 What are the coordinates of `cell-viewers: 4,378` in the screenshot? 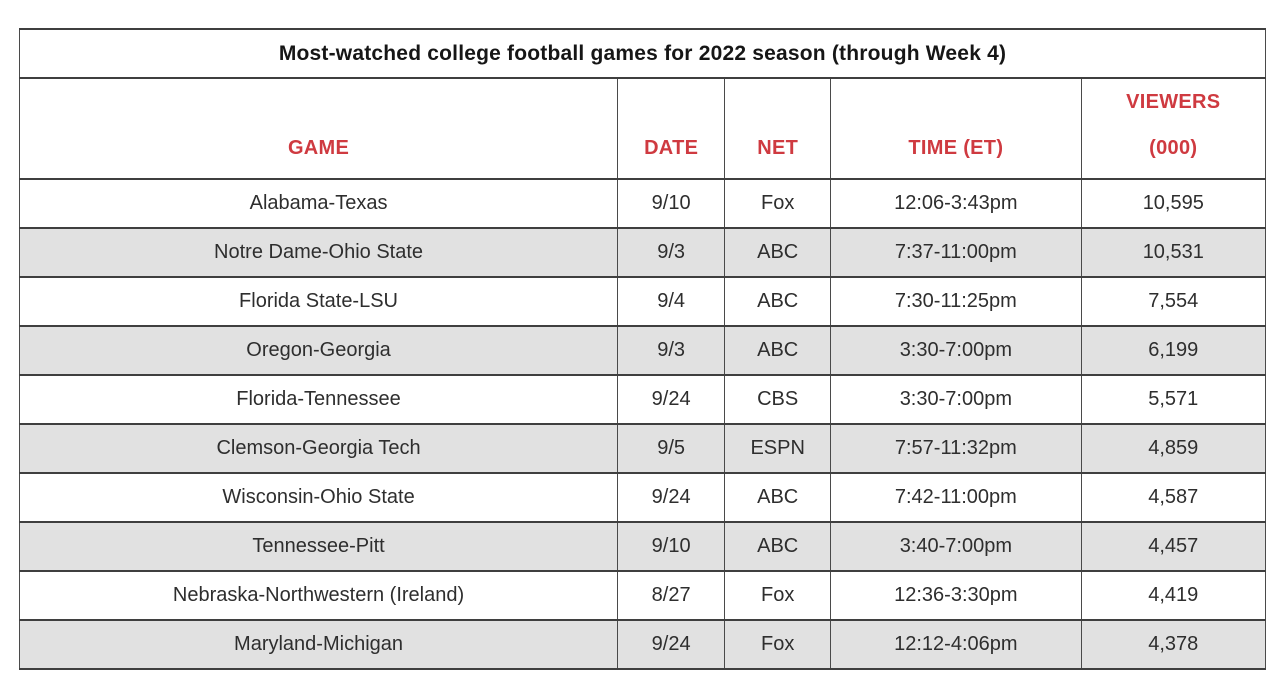 It's located at (1173, 644).